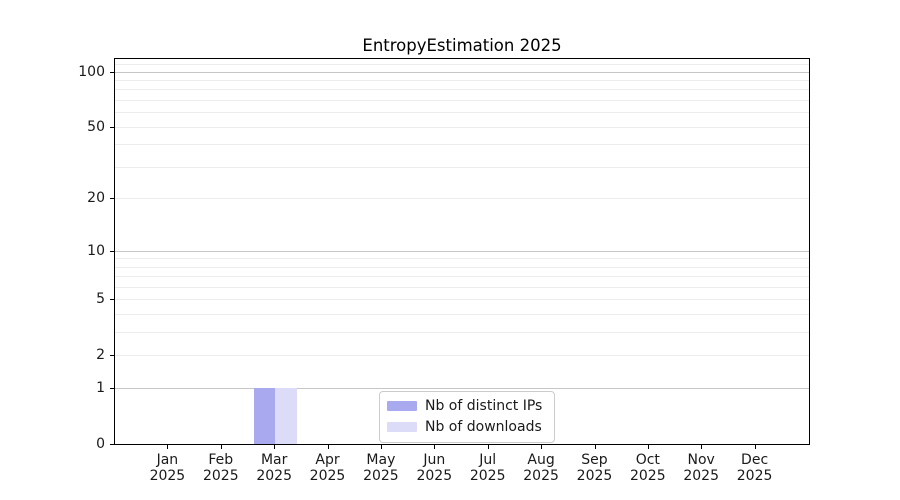 Image resolution: width=900 pixels, height=500 pixels. What do you see at coordinates (91, 71) in the screenshot?
I see `y-tick-label: 100` at bounding box center [91, 71].